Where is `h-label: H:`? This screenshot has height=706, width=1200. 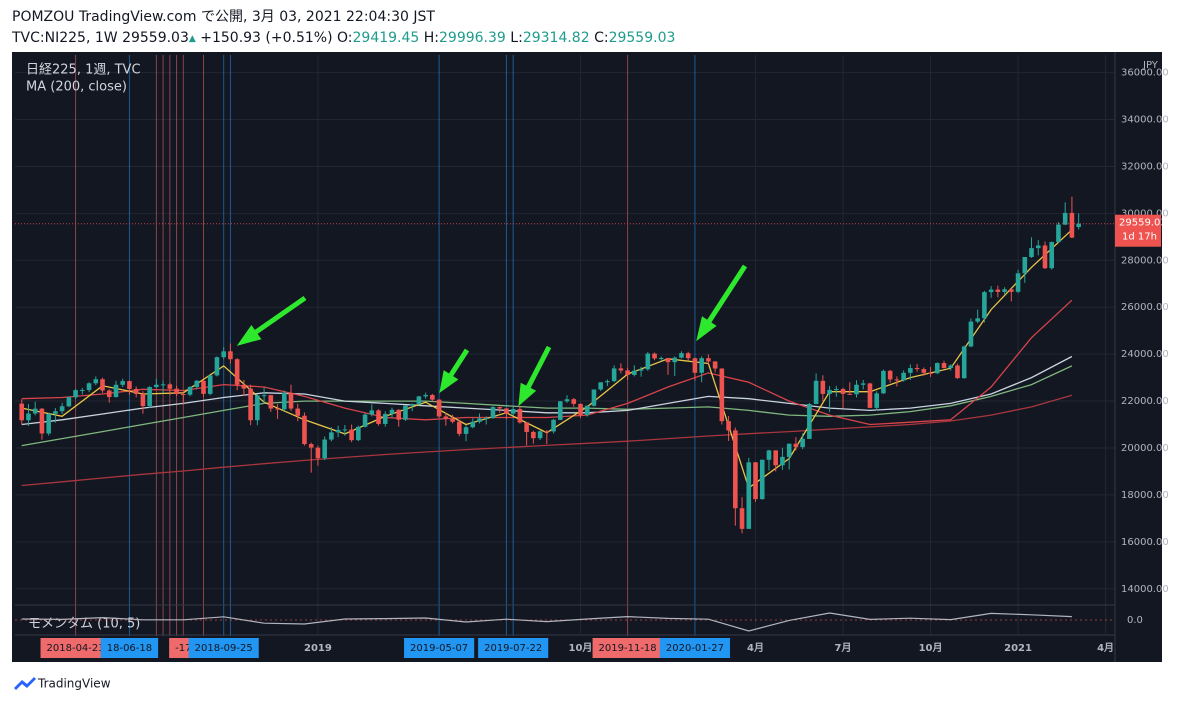
h-label: H: is located at coordinates (431, 38).